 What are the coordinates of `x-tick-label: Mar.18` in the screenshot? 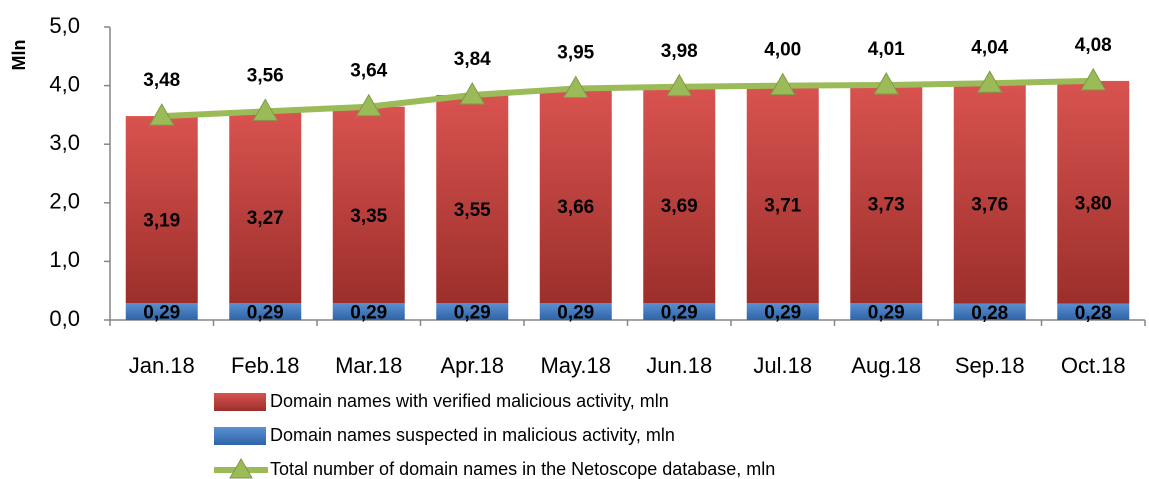 It's located at (368, 365).